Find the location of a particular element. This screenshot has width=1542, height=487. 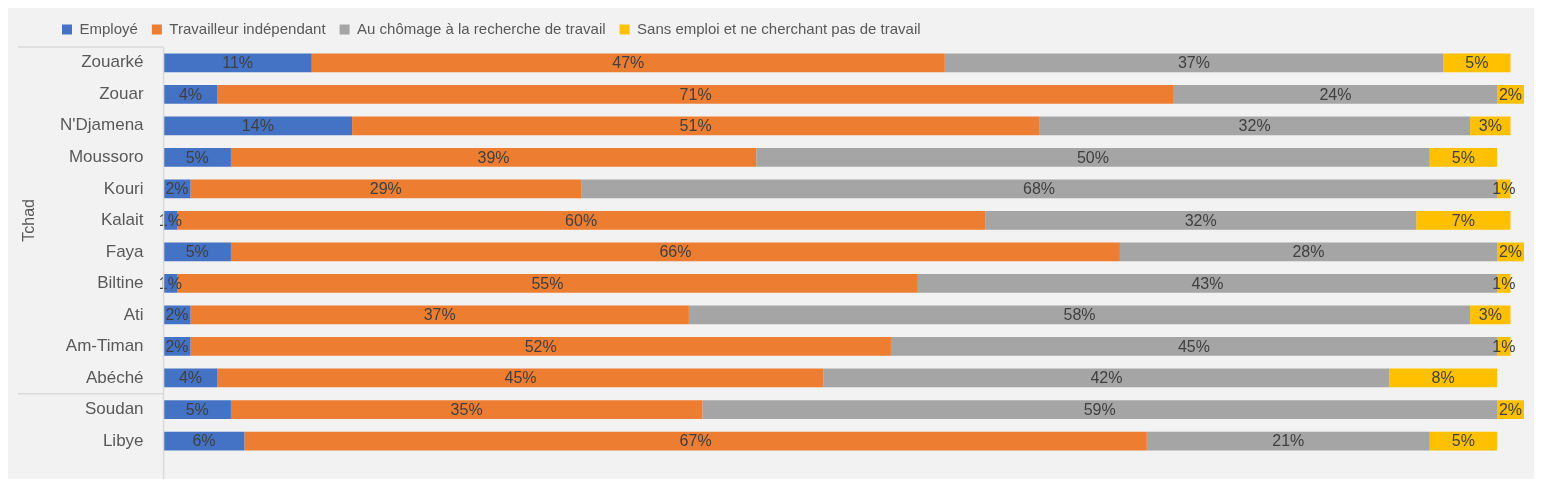

data-label: 71% is located at coordinates (695, 94).